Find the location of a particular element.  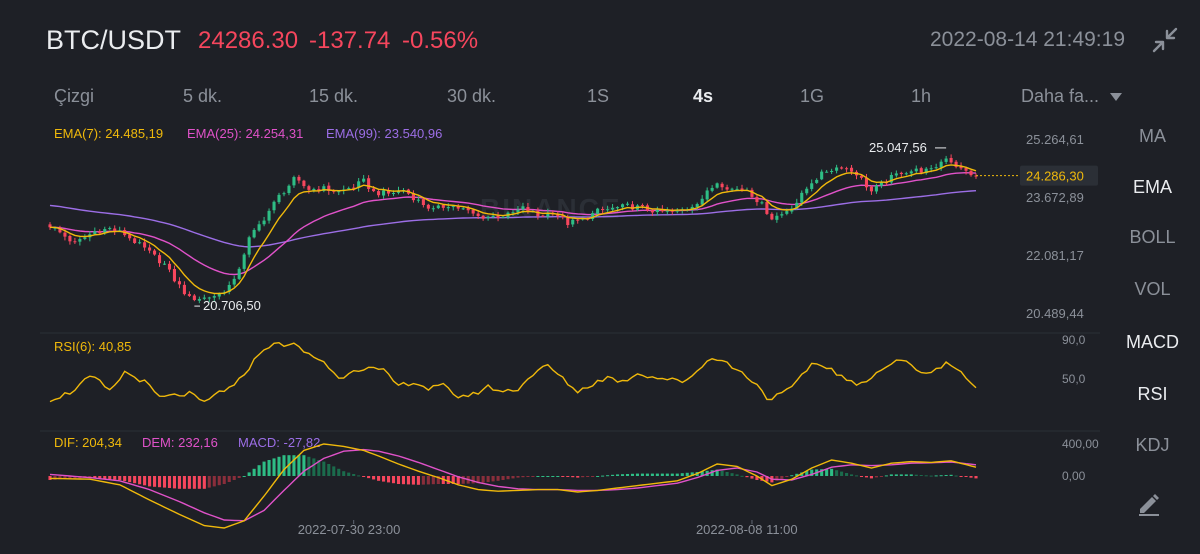

indicator-ema: EMA is located at coordinates (1152, 187).